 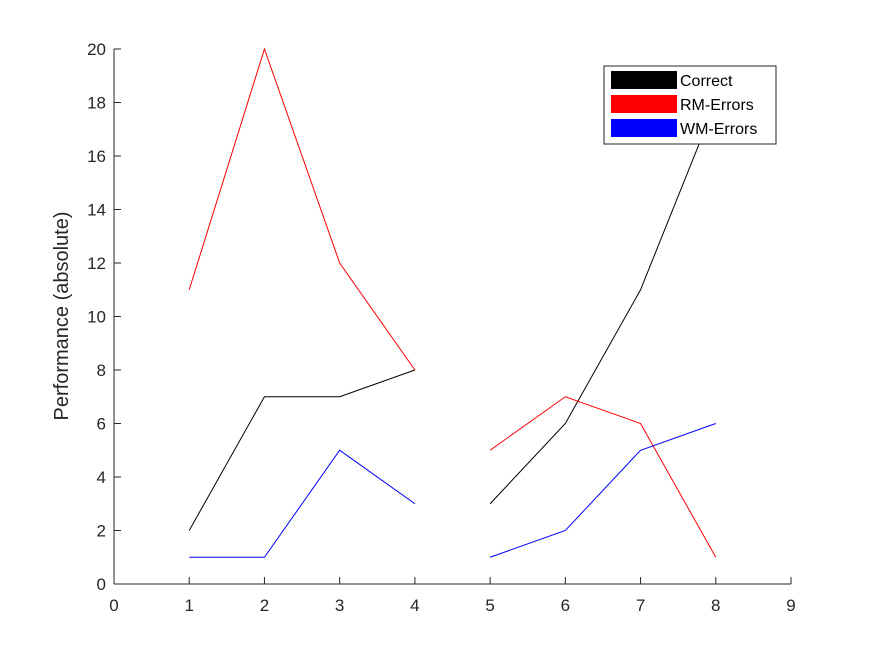 What do you see at coordinates (264, 605) in the screenshot?
I see `x-tick-label: 2` at bounding box center [264, 605].